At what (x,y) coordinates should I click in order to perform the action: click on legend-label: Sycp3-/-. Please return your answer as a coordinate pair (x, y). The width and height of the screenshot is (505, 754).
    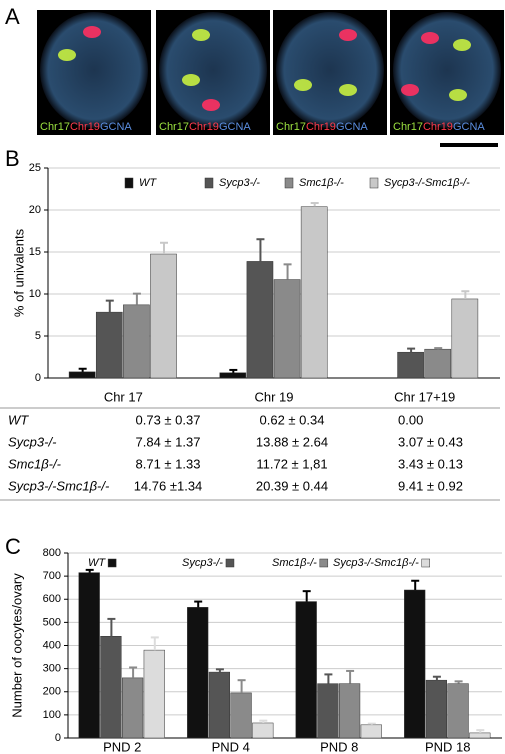
    Looking at the image, I should click on (239, 183).